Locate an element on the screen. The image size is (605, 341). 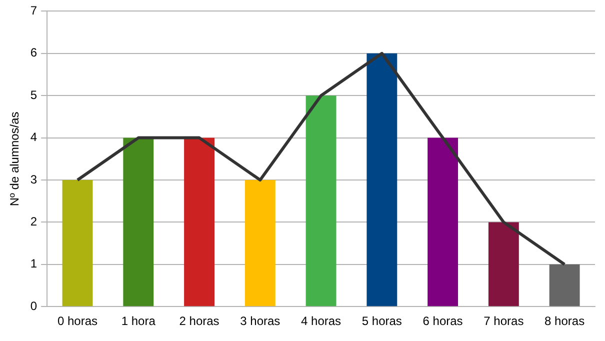
y-tick-label: 3 is located at coordinates (34, 179).